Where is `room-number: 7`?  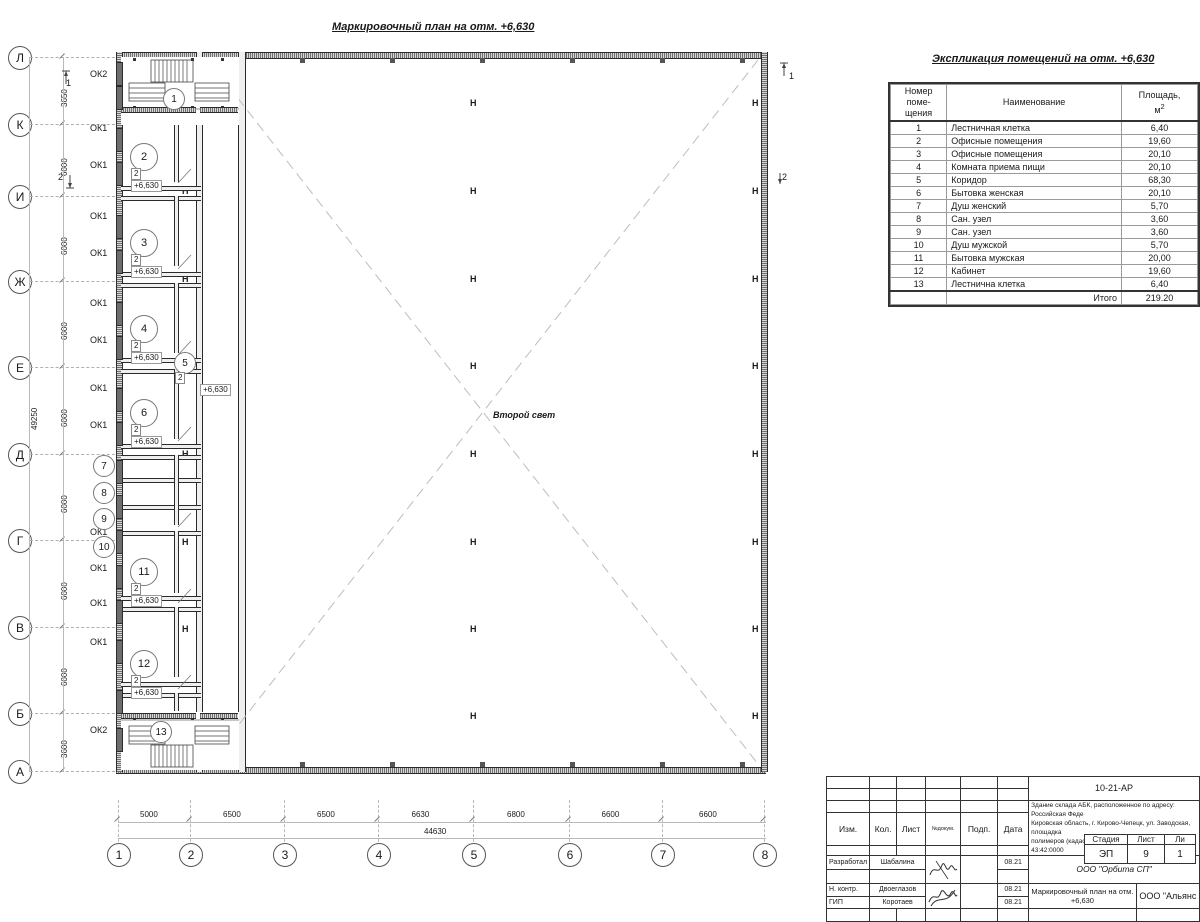 room-number: 7 is located at coordinates (918, 206).